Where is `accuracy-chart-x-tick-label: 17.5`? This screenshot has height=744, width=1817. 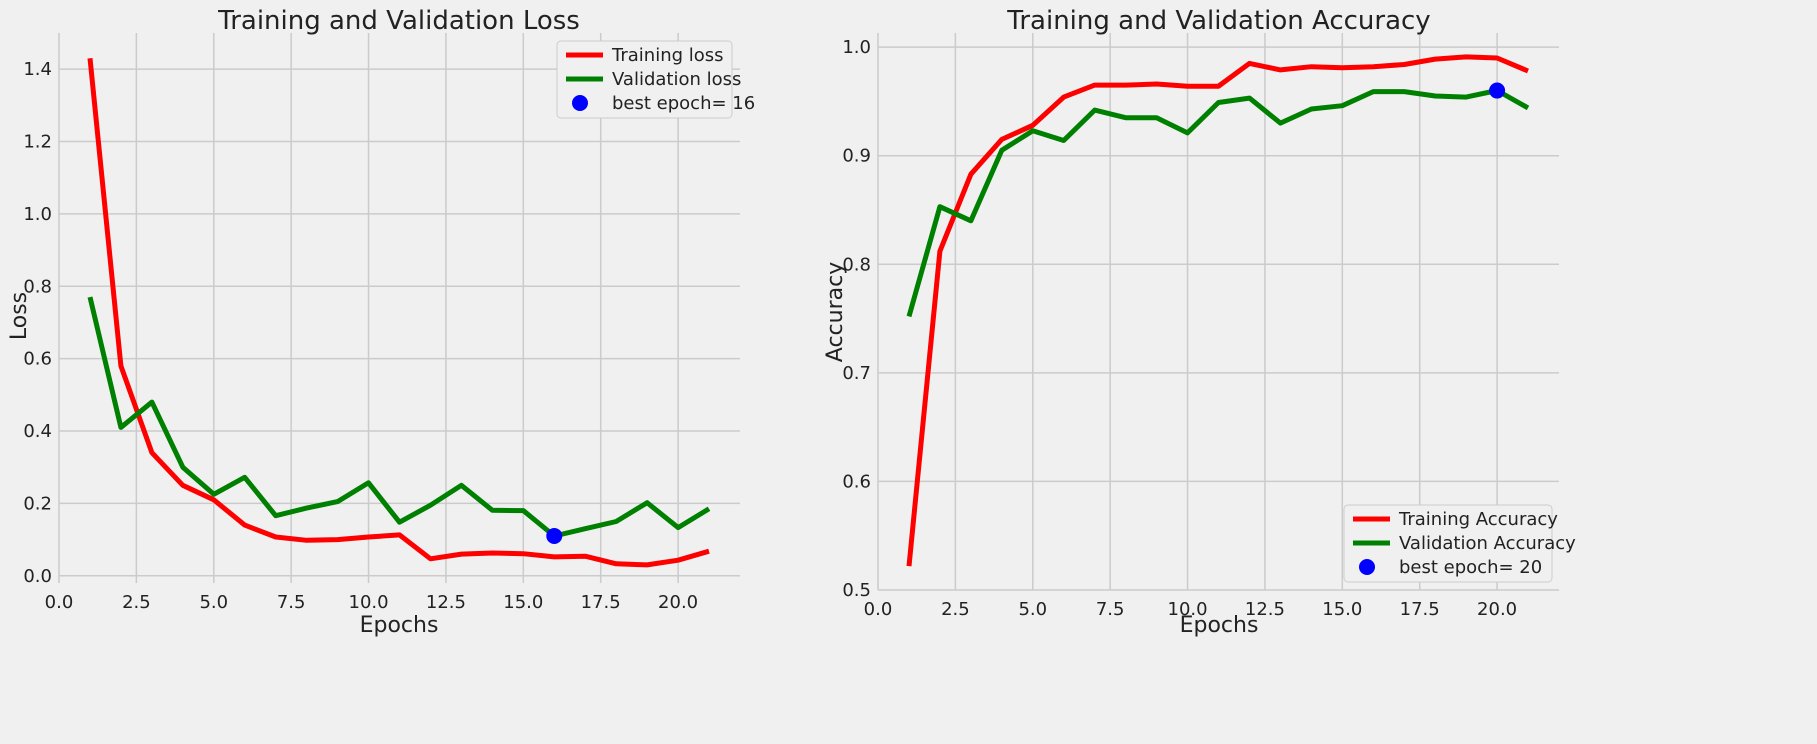
accuracy-chart-x-tick-label: 17.5 is located at coordinates (1420, 609).